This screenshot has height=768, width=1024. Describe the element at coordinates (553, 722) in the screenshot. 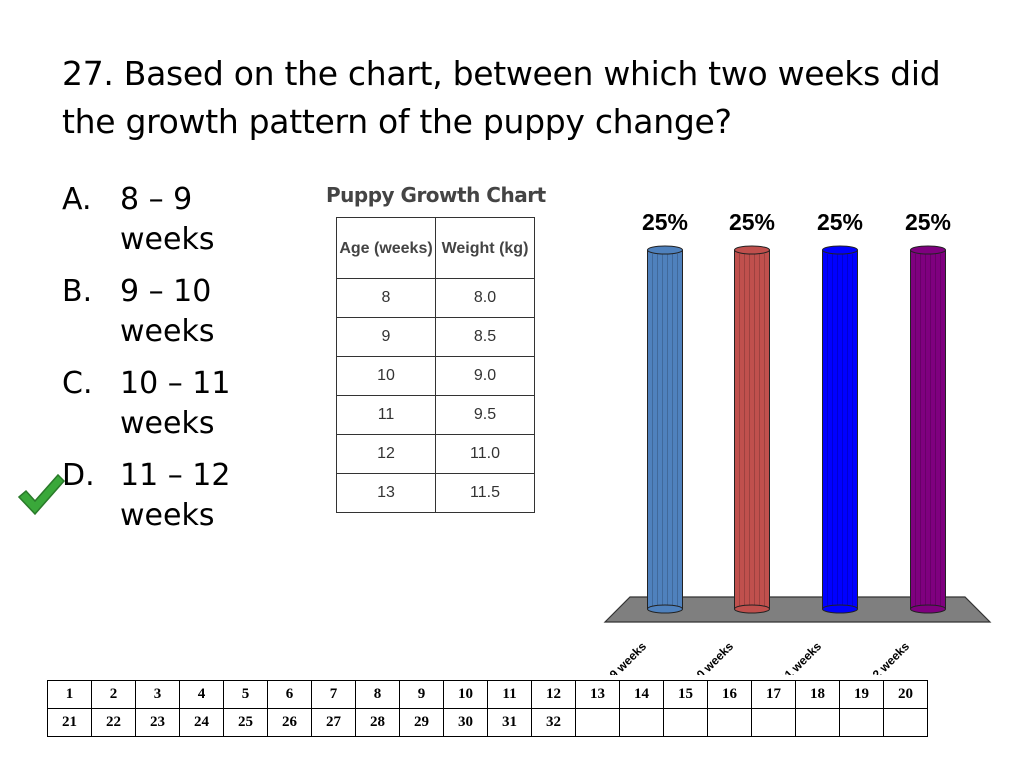

I see `response-cell: 32` at that location.